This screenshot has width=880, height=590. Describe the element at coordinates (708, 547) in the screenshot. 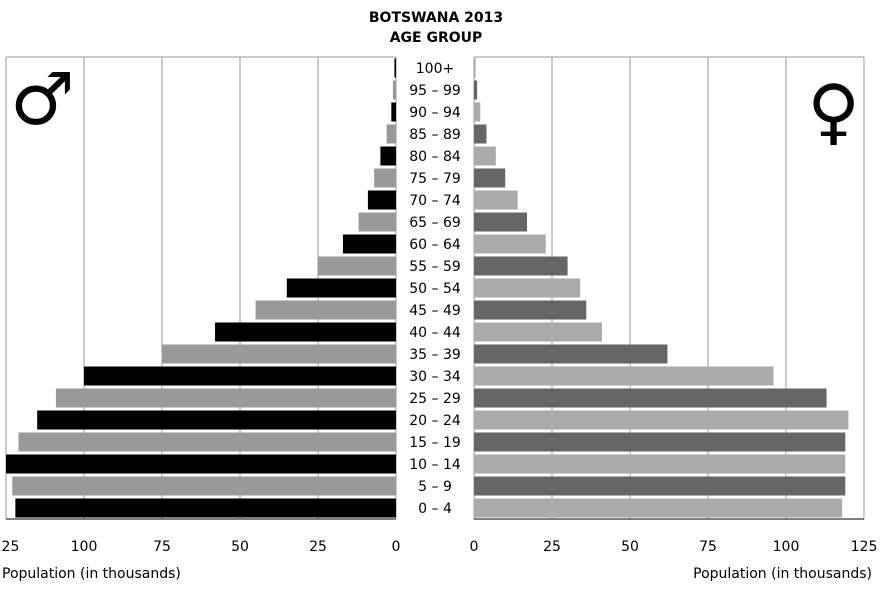

I see `right-tick-label: 75` at that location.